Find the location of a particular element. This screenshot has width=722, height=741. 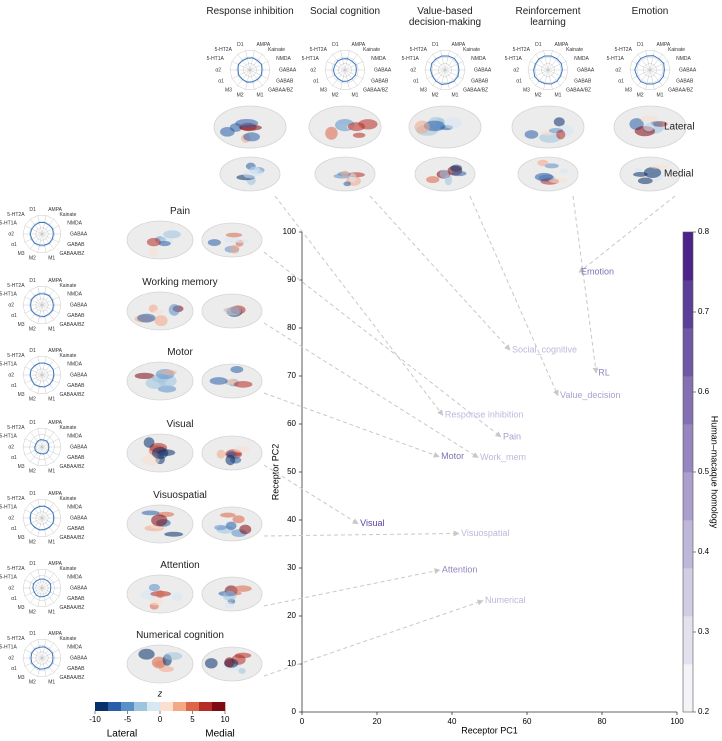

view-label: Medial is located at coordinates (678, 174).